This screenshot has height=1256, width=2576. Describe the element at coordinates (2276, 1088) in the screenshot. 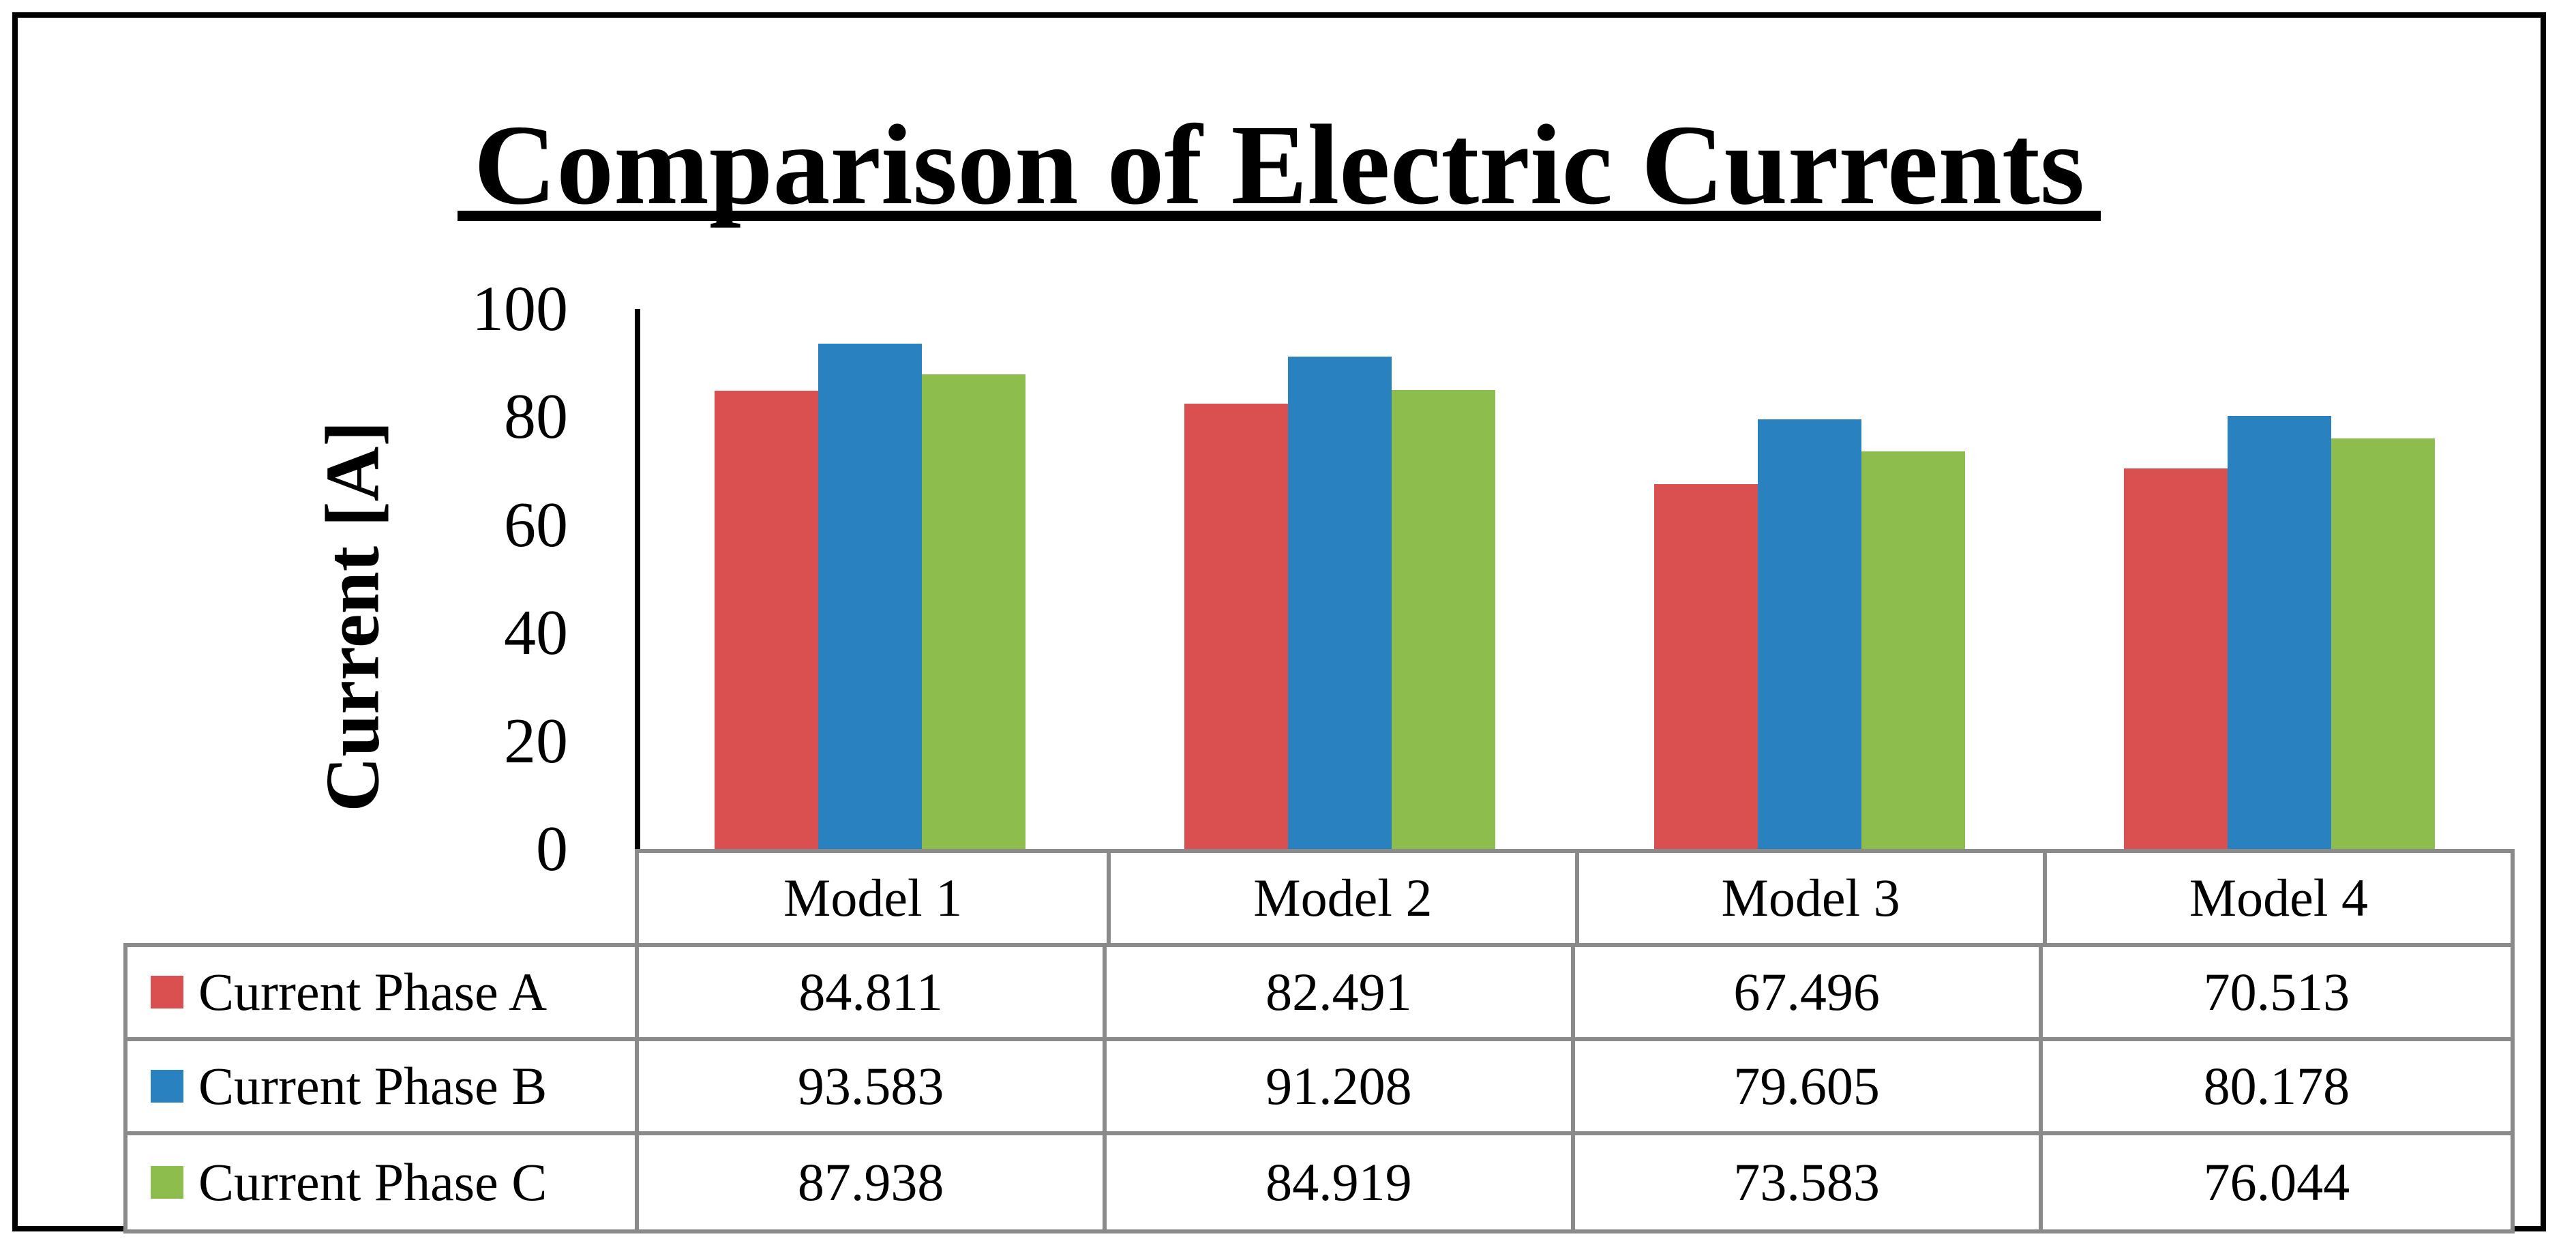

I see `table-value-cell: 80.178` at that location.